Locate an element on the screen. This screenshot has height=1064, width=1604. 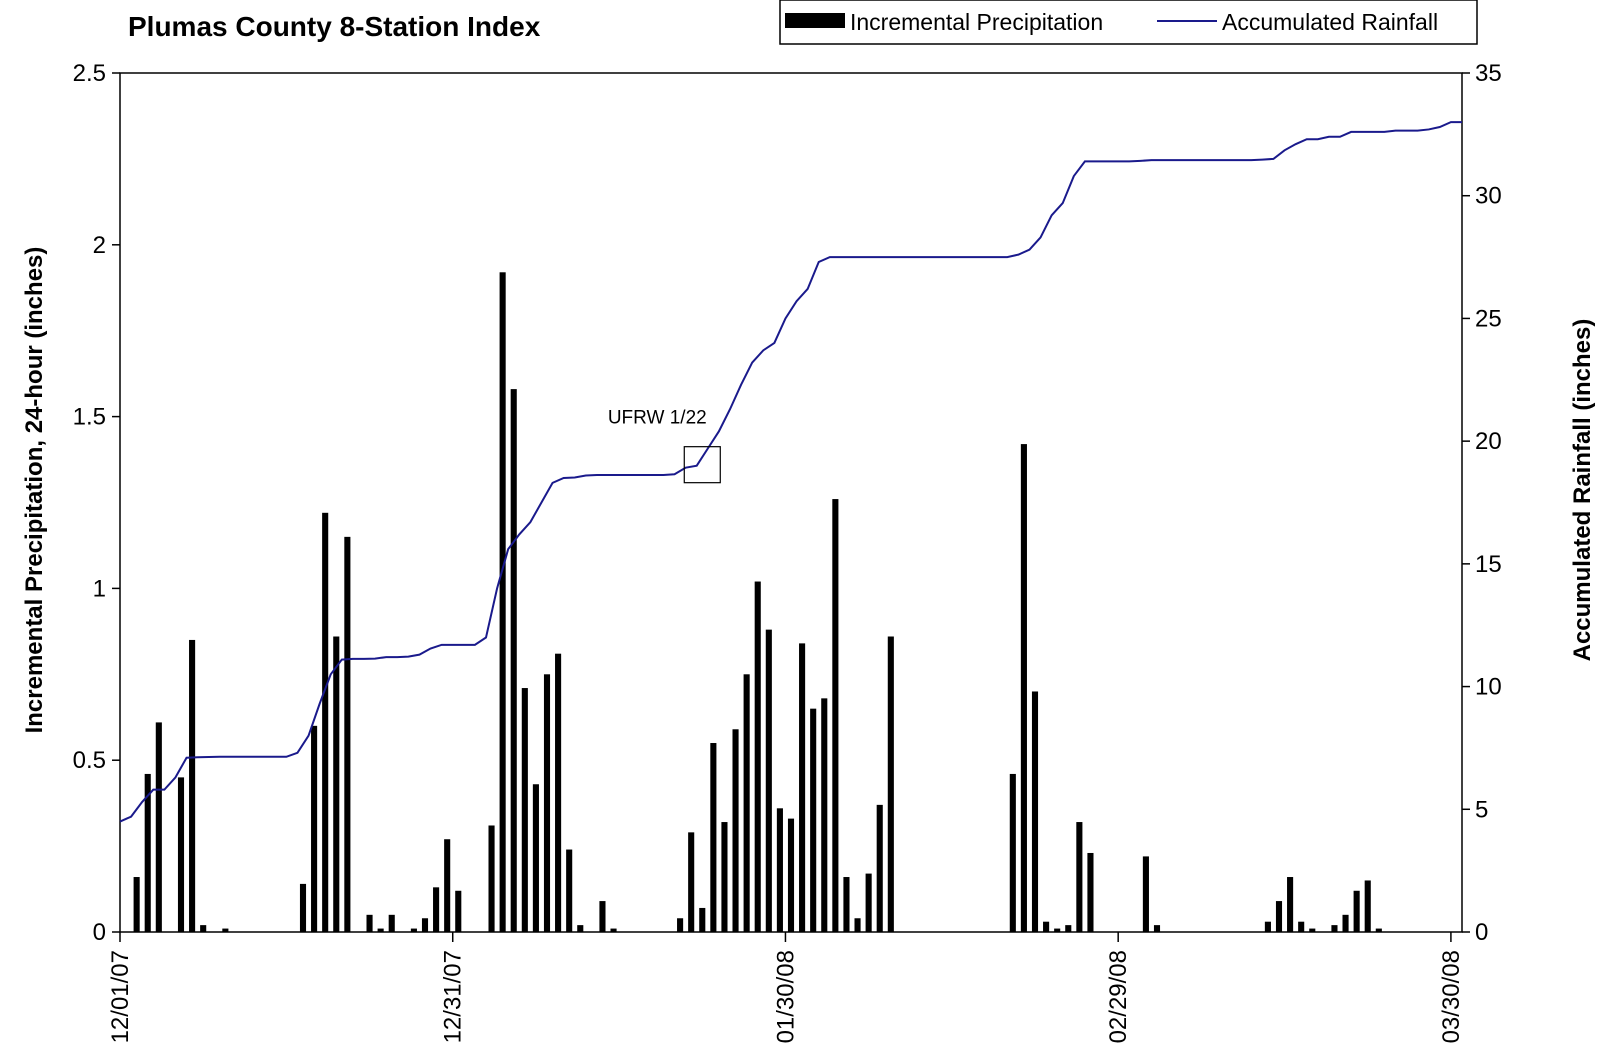
legend-label-accumulated: Accumulated Rainfall is located at coordinates (1330, 22).